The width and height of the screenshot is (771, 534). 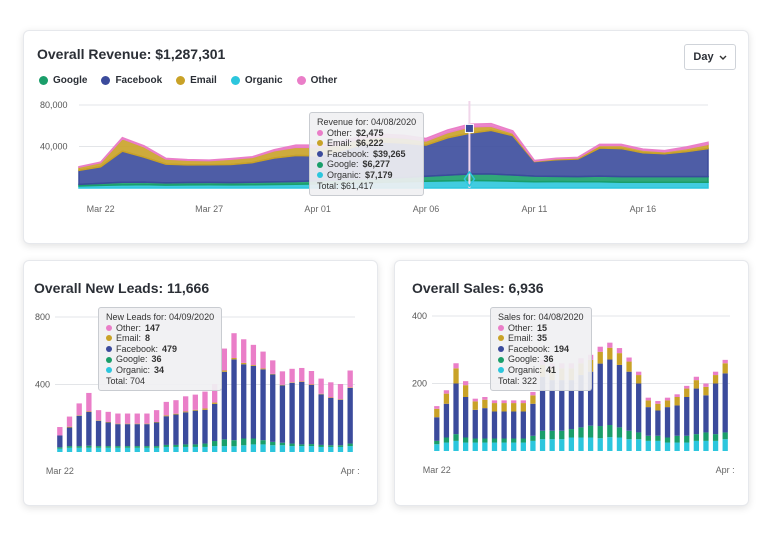 I want to click on tooltip-header: New Leads for: 04/09/2020, so click(x=160, y=317).